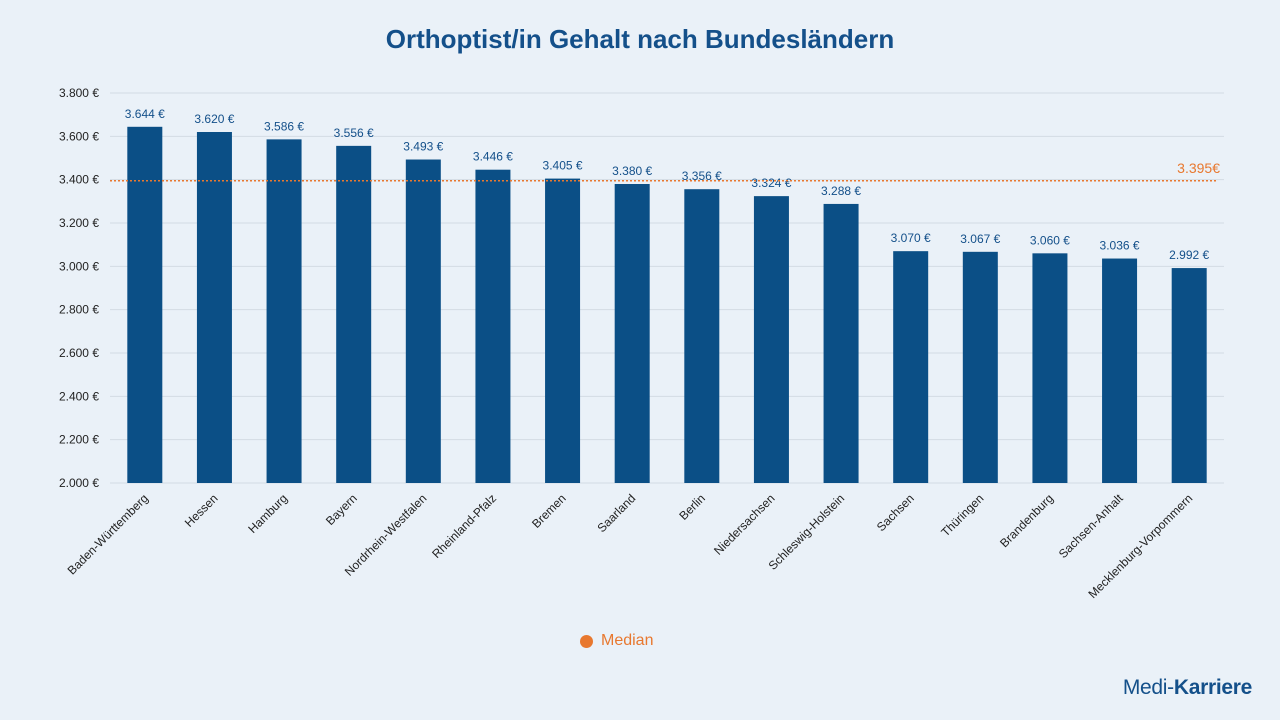  What do you see at coordinates (79, 180) in the screenshot?
I see `y-tick-label: 3.400 €` at bounding box center [79, 180].